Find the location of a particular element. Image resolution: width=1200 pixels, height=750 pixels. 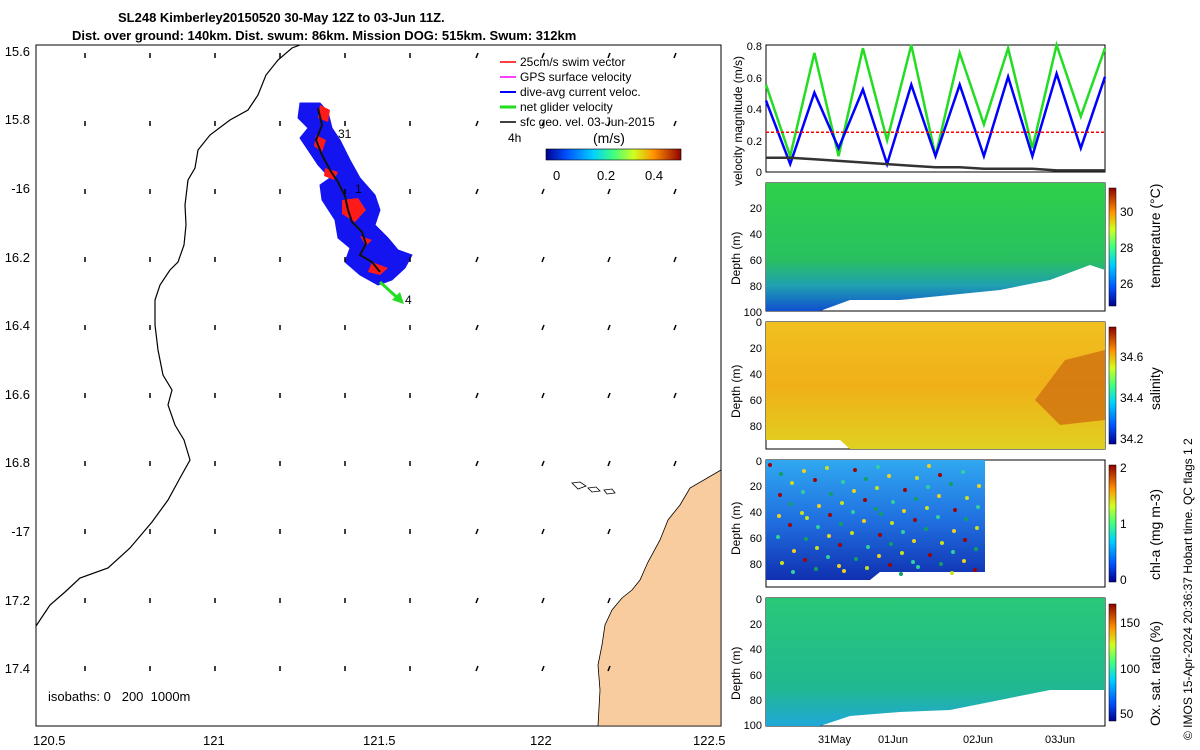

y-tick: 16.8 is located at coordinates (17, 462).